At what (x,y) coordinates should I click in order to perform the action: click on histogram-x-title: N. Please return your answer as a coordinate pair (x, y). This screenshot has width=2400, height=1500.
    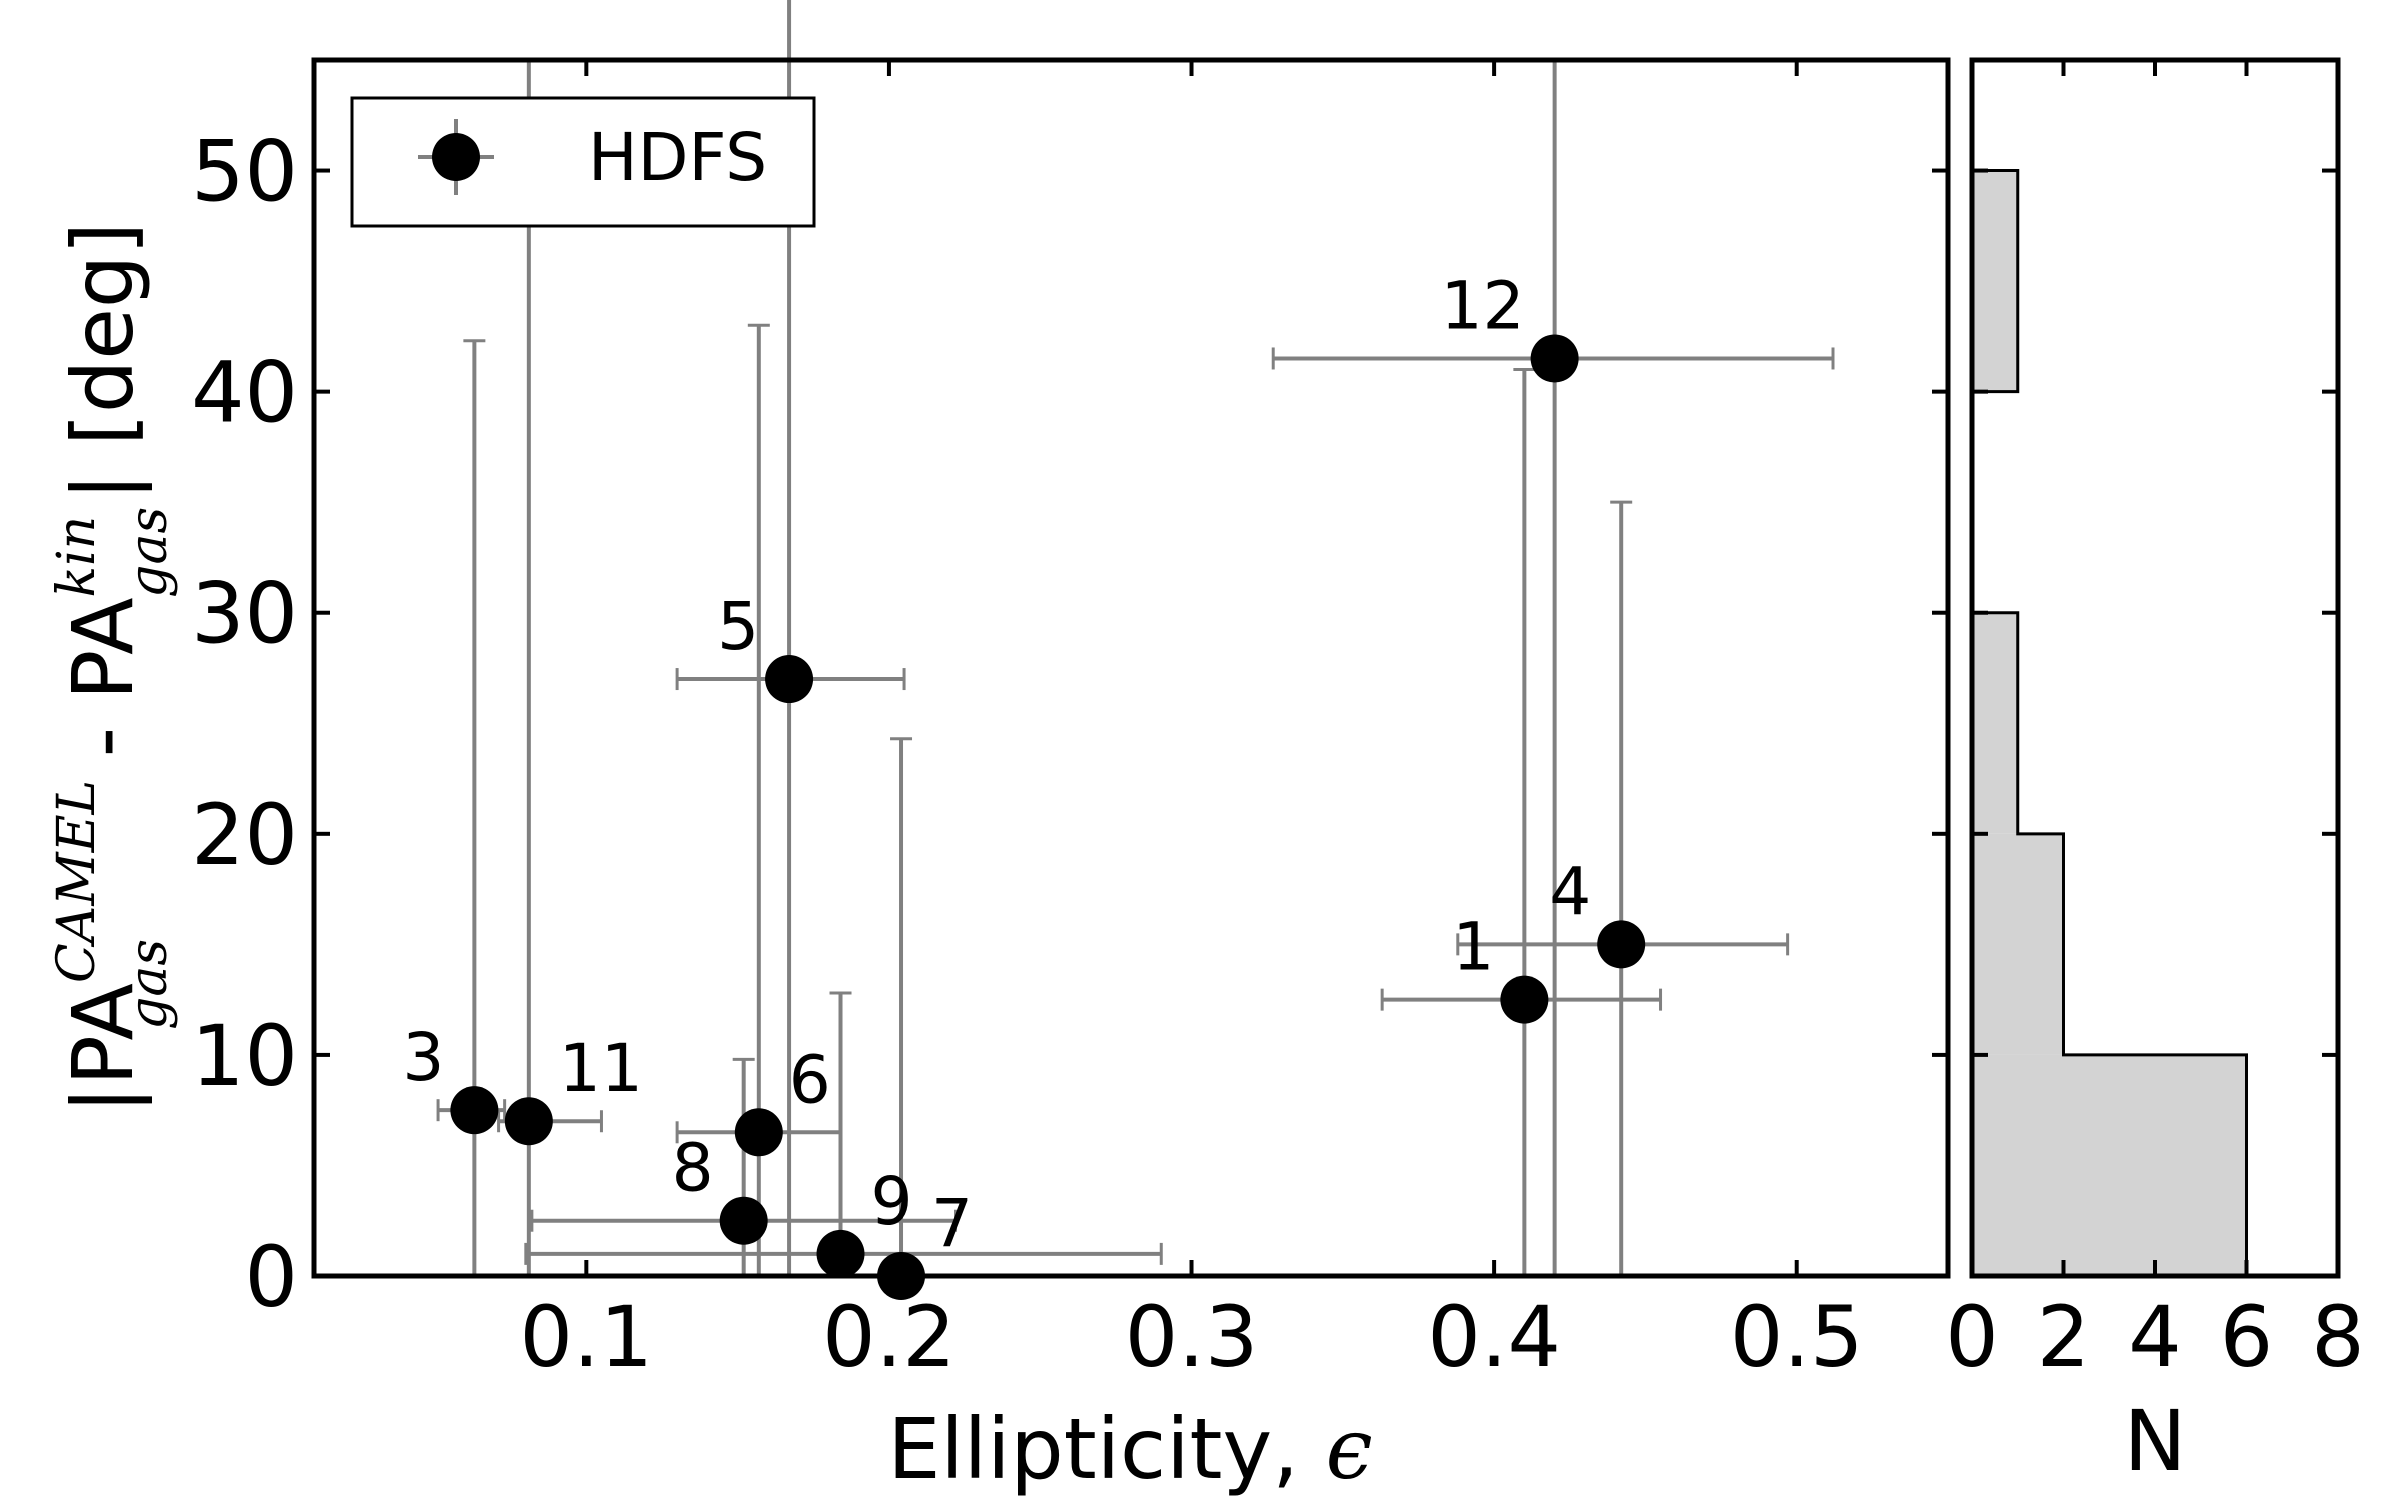
    Looking at the image, I should click on (2155, 1441).